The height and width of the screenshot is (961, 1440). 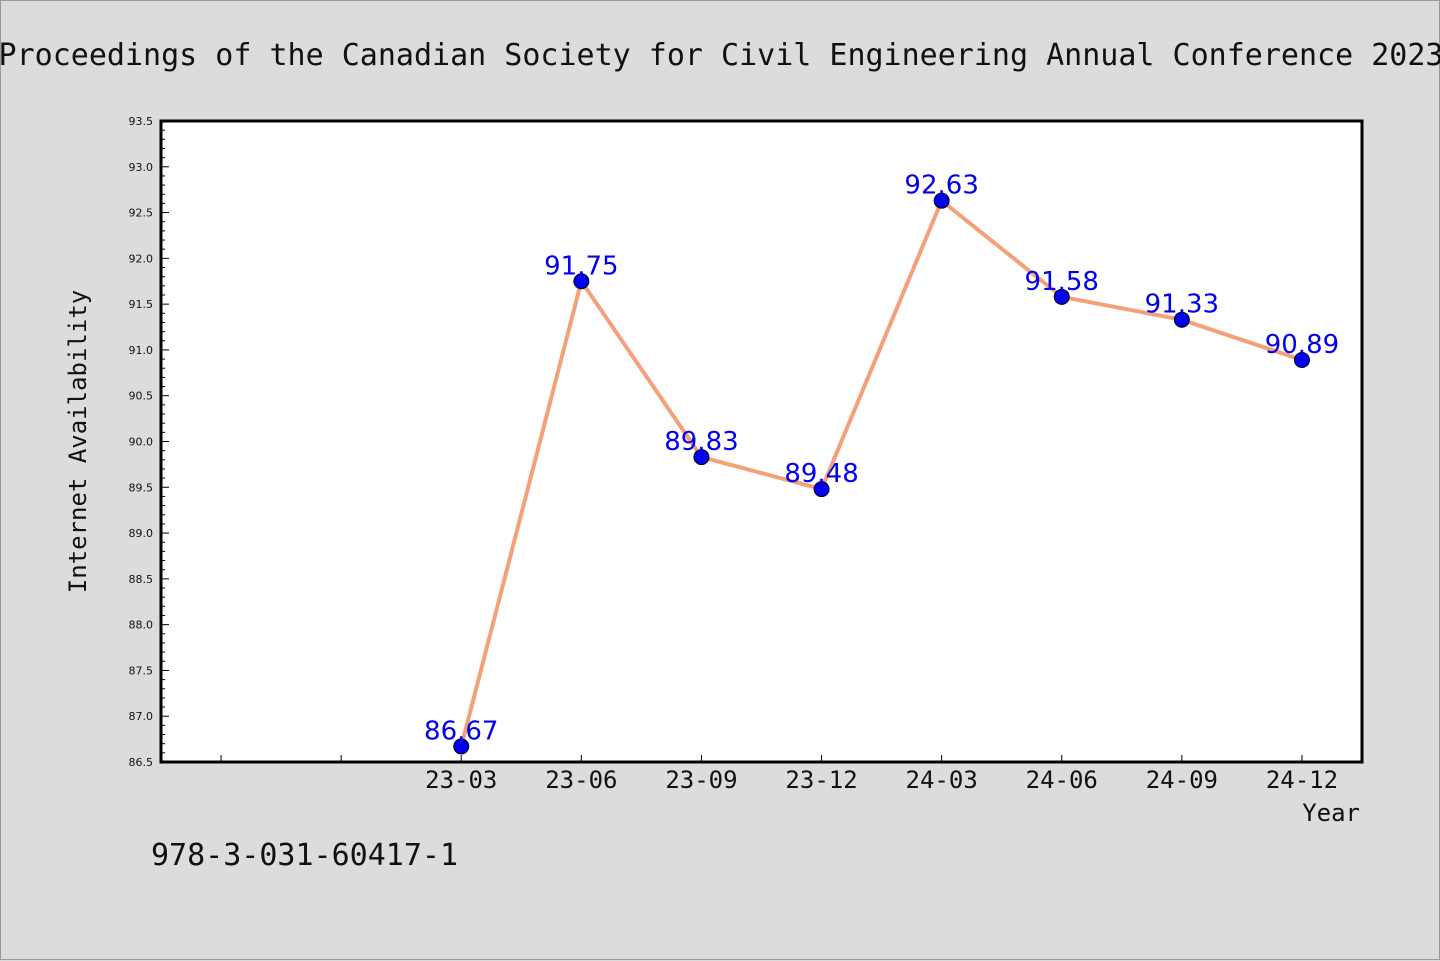 What do you see at coordinates (141, 487) in the screenshot?
I see `y-tick-label: 89.5` at bounding box center [141, 487].